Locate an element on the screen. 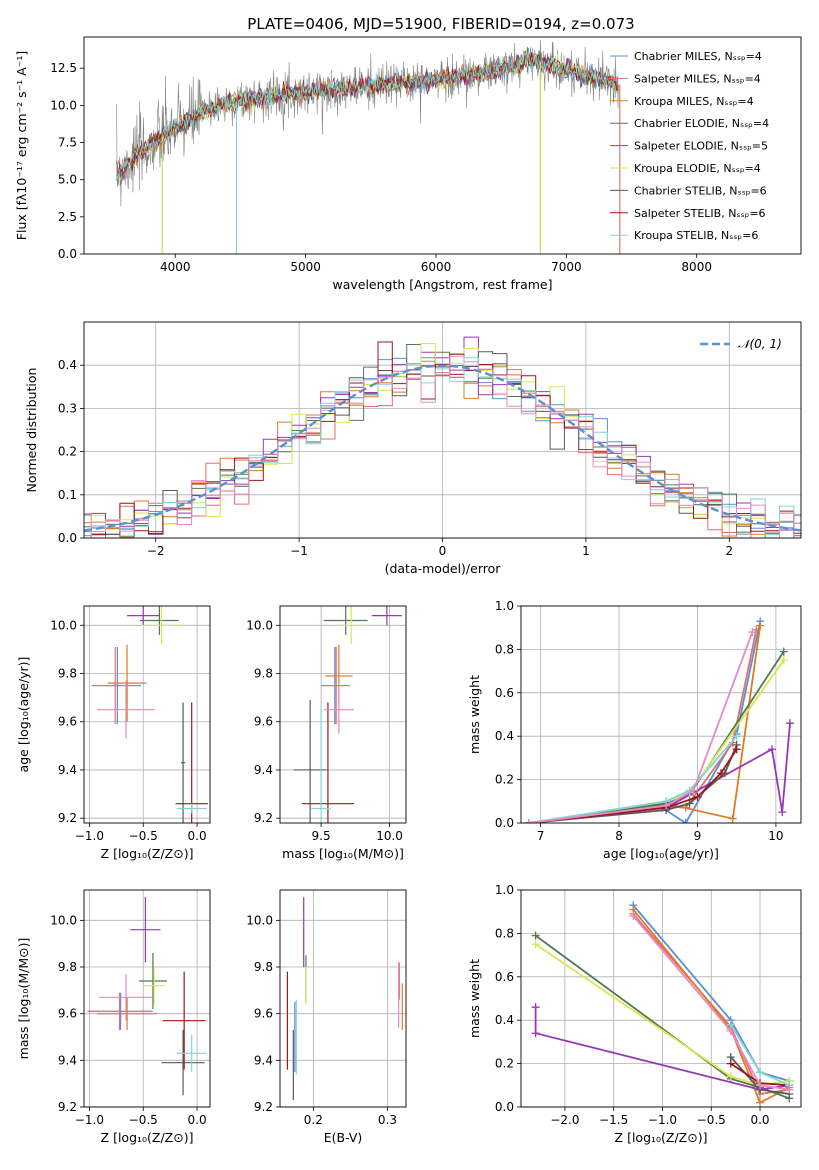 The height and width of the screenshot is (1170, 819). residual-histogram-chabrier-elodie is located at coordinates (442, 441).